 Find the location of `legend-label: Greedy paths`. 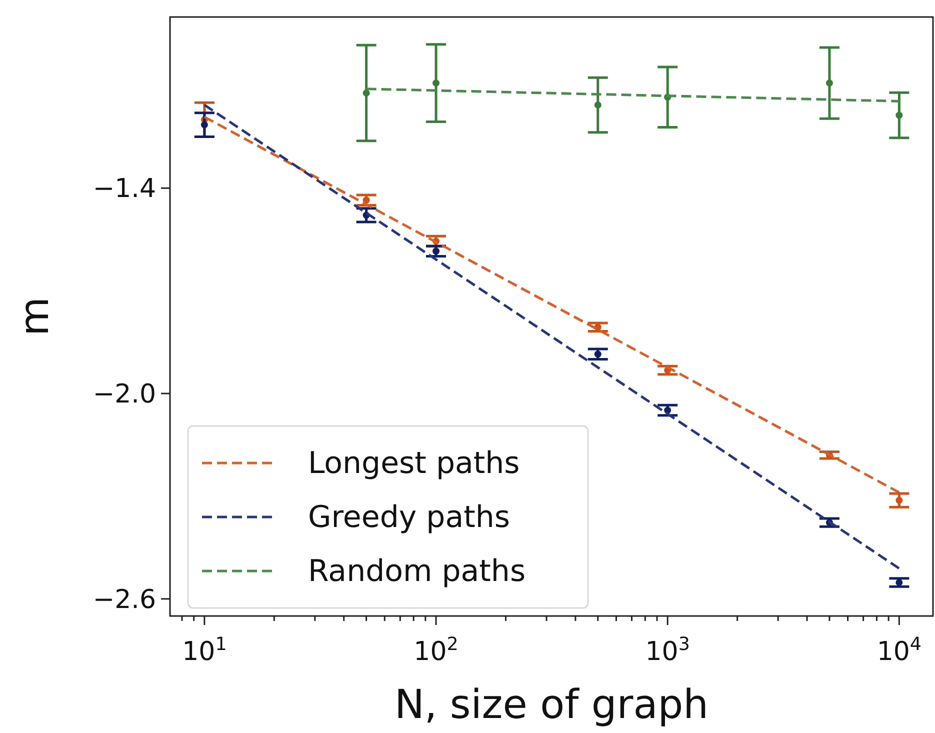

legend-label: Greedy paths is located at coordinates (409, 517).